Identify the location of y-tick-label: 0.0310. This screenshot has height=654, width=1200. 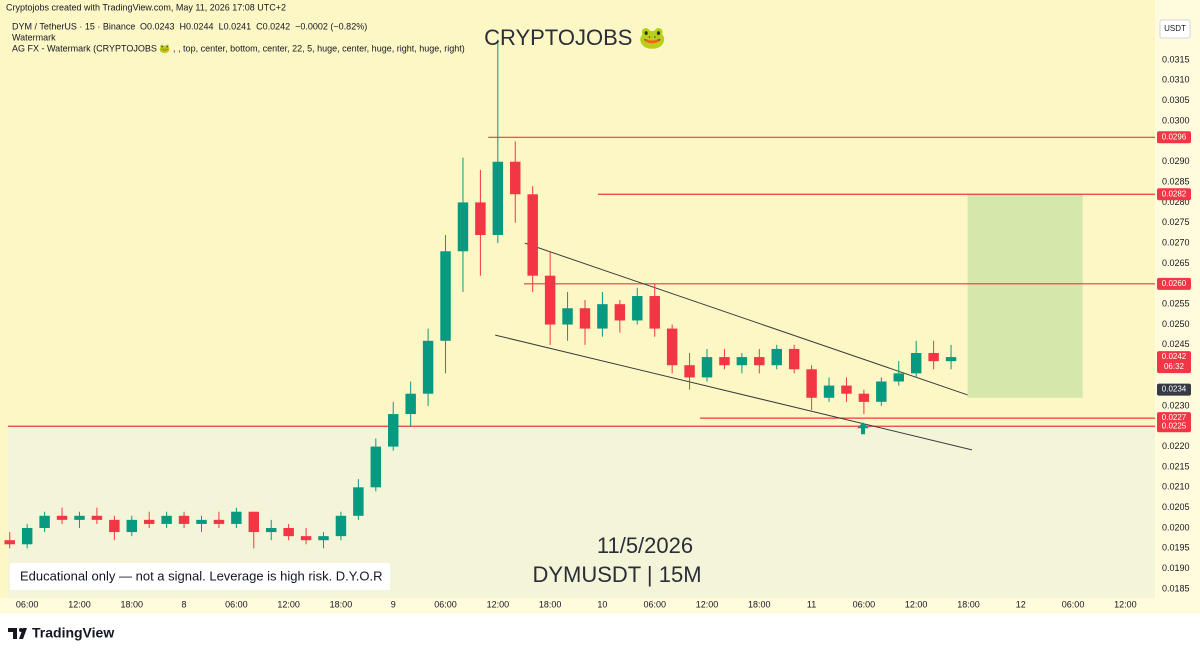
(1176, 80).